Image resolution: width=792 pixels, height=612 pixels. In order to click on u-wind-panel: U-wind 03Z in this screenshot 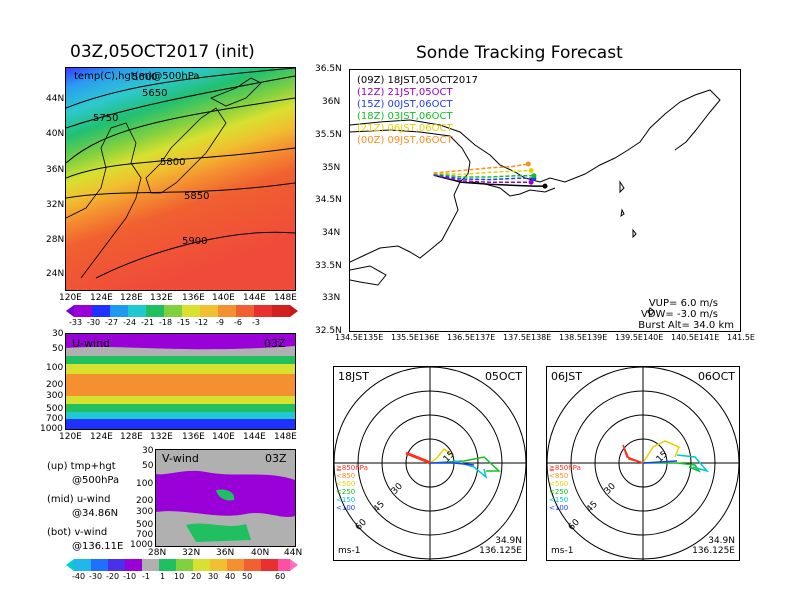, I will do `click(180, 381)`.